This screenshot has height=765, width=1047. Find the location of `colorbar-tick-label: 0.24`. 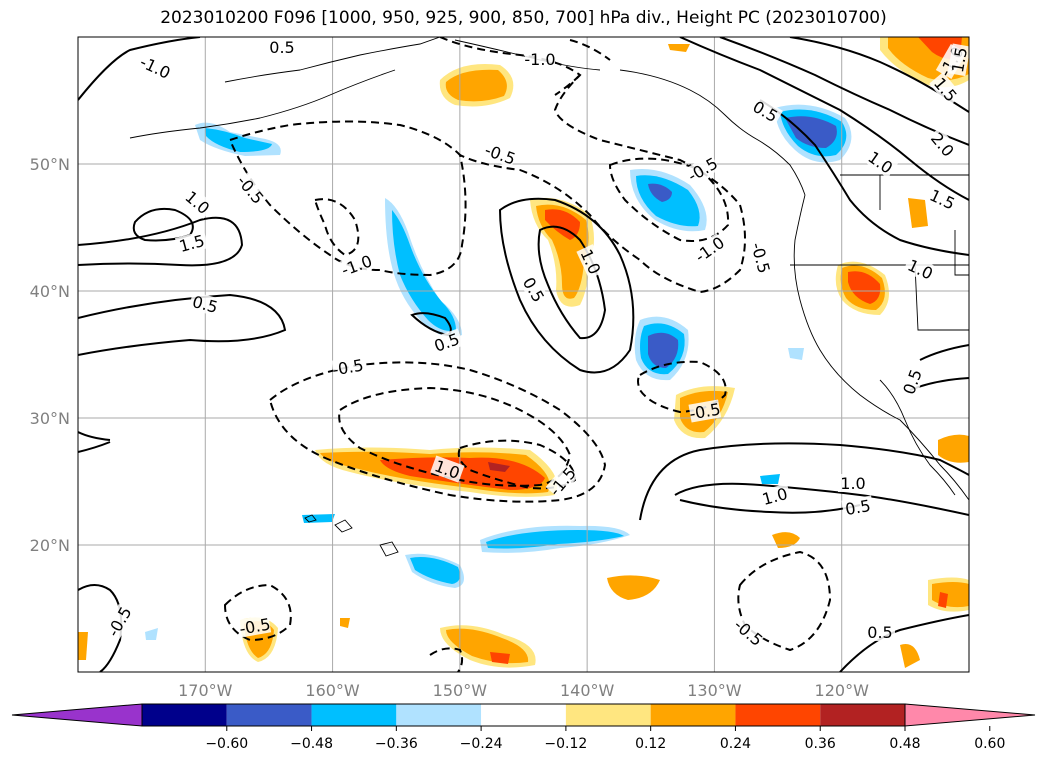

colorbar-tick-label: 0.24 is located at coordinates (735, 744).